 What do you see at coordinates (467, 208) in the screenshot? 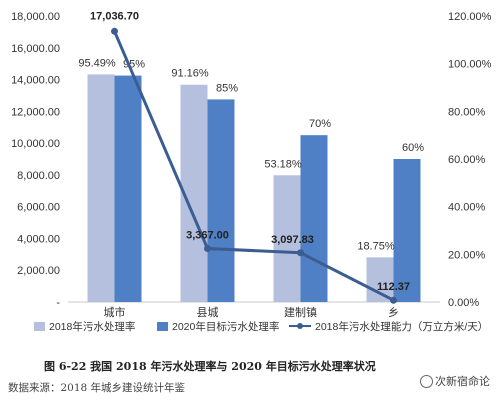
I see `right-axis-tick-label: 40.00%` at bounding box center [467, 208].